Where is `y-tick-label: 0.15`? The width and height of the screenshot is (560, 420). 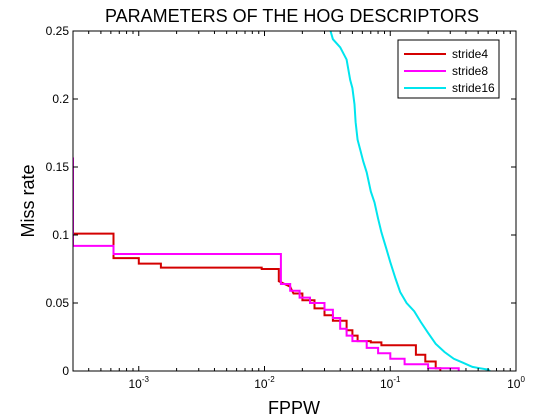
y-tick-label: 0.15 is located at coordinates (58, 167).